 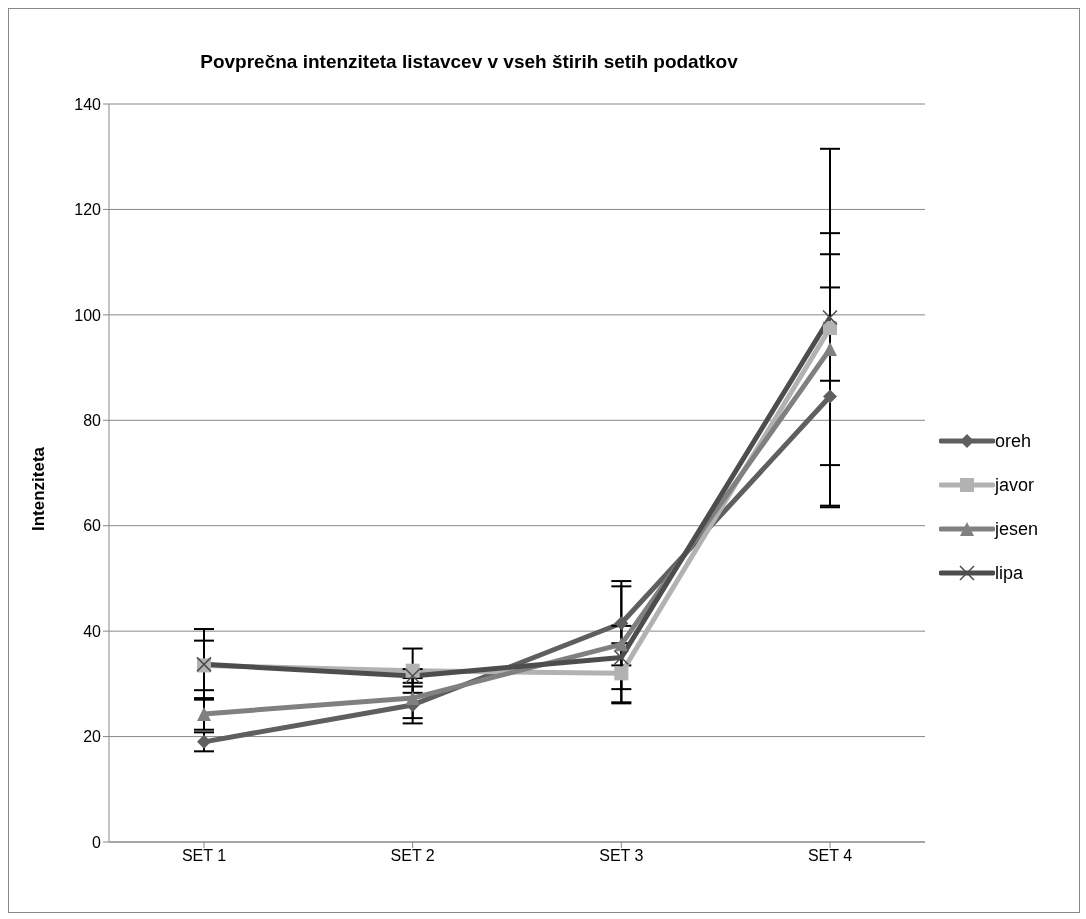 What do you see at coordinates (621, 856) in the screenshot?
I see `x-tick-label: SET 3` at bounding box center [621, 856].